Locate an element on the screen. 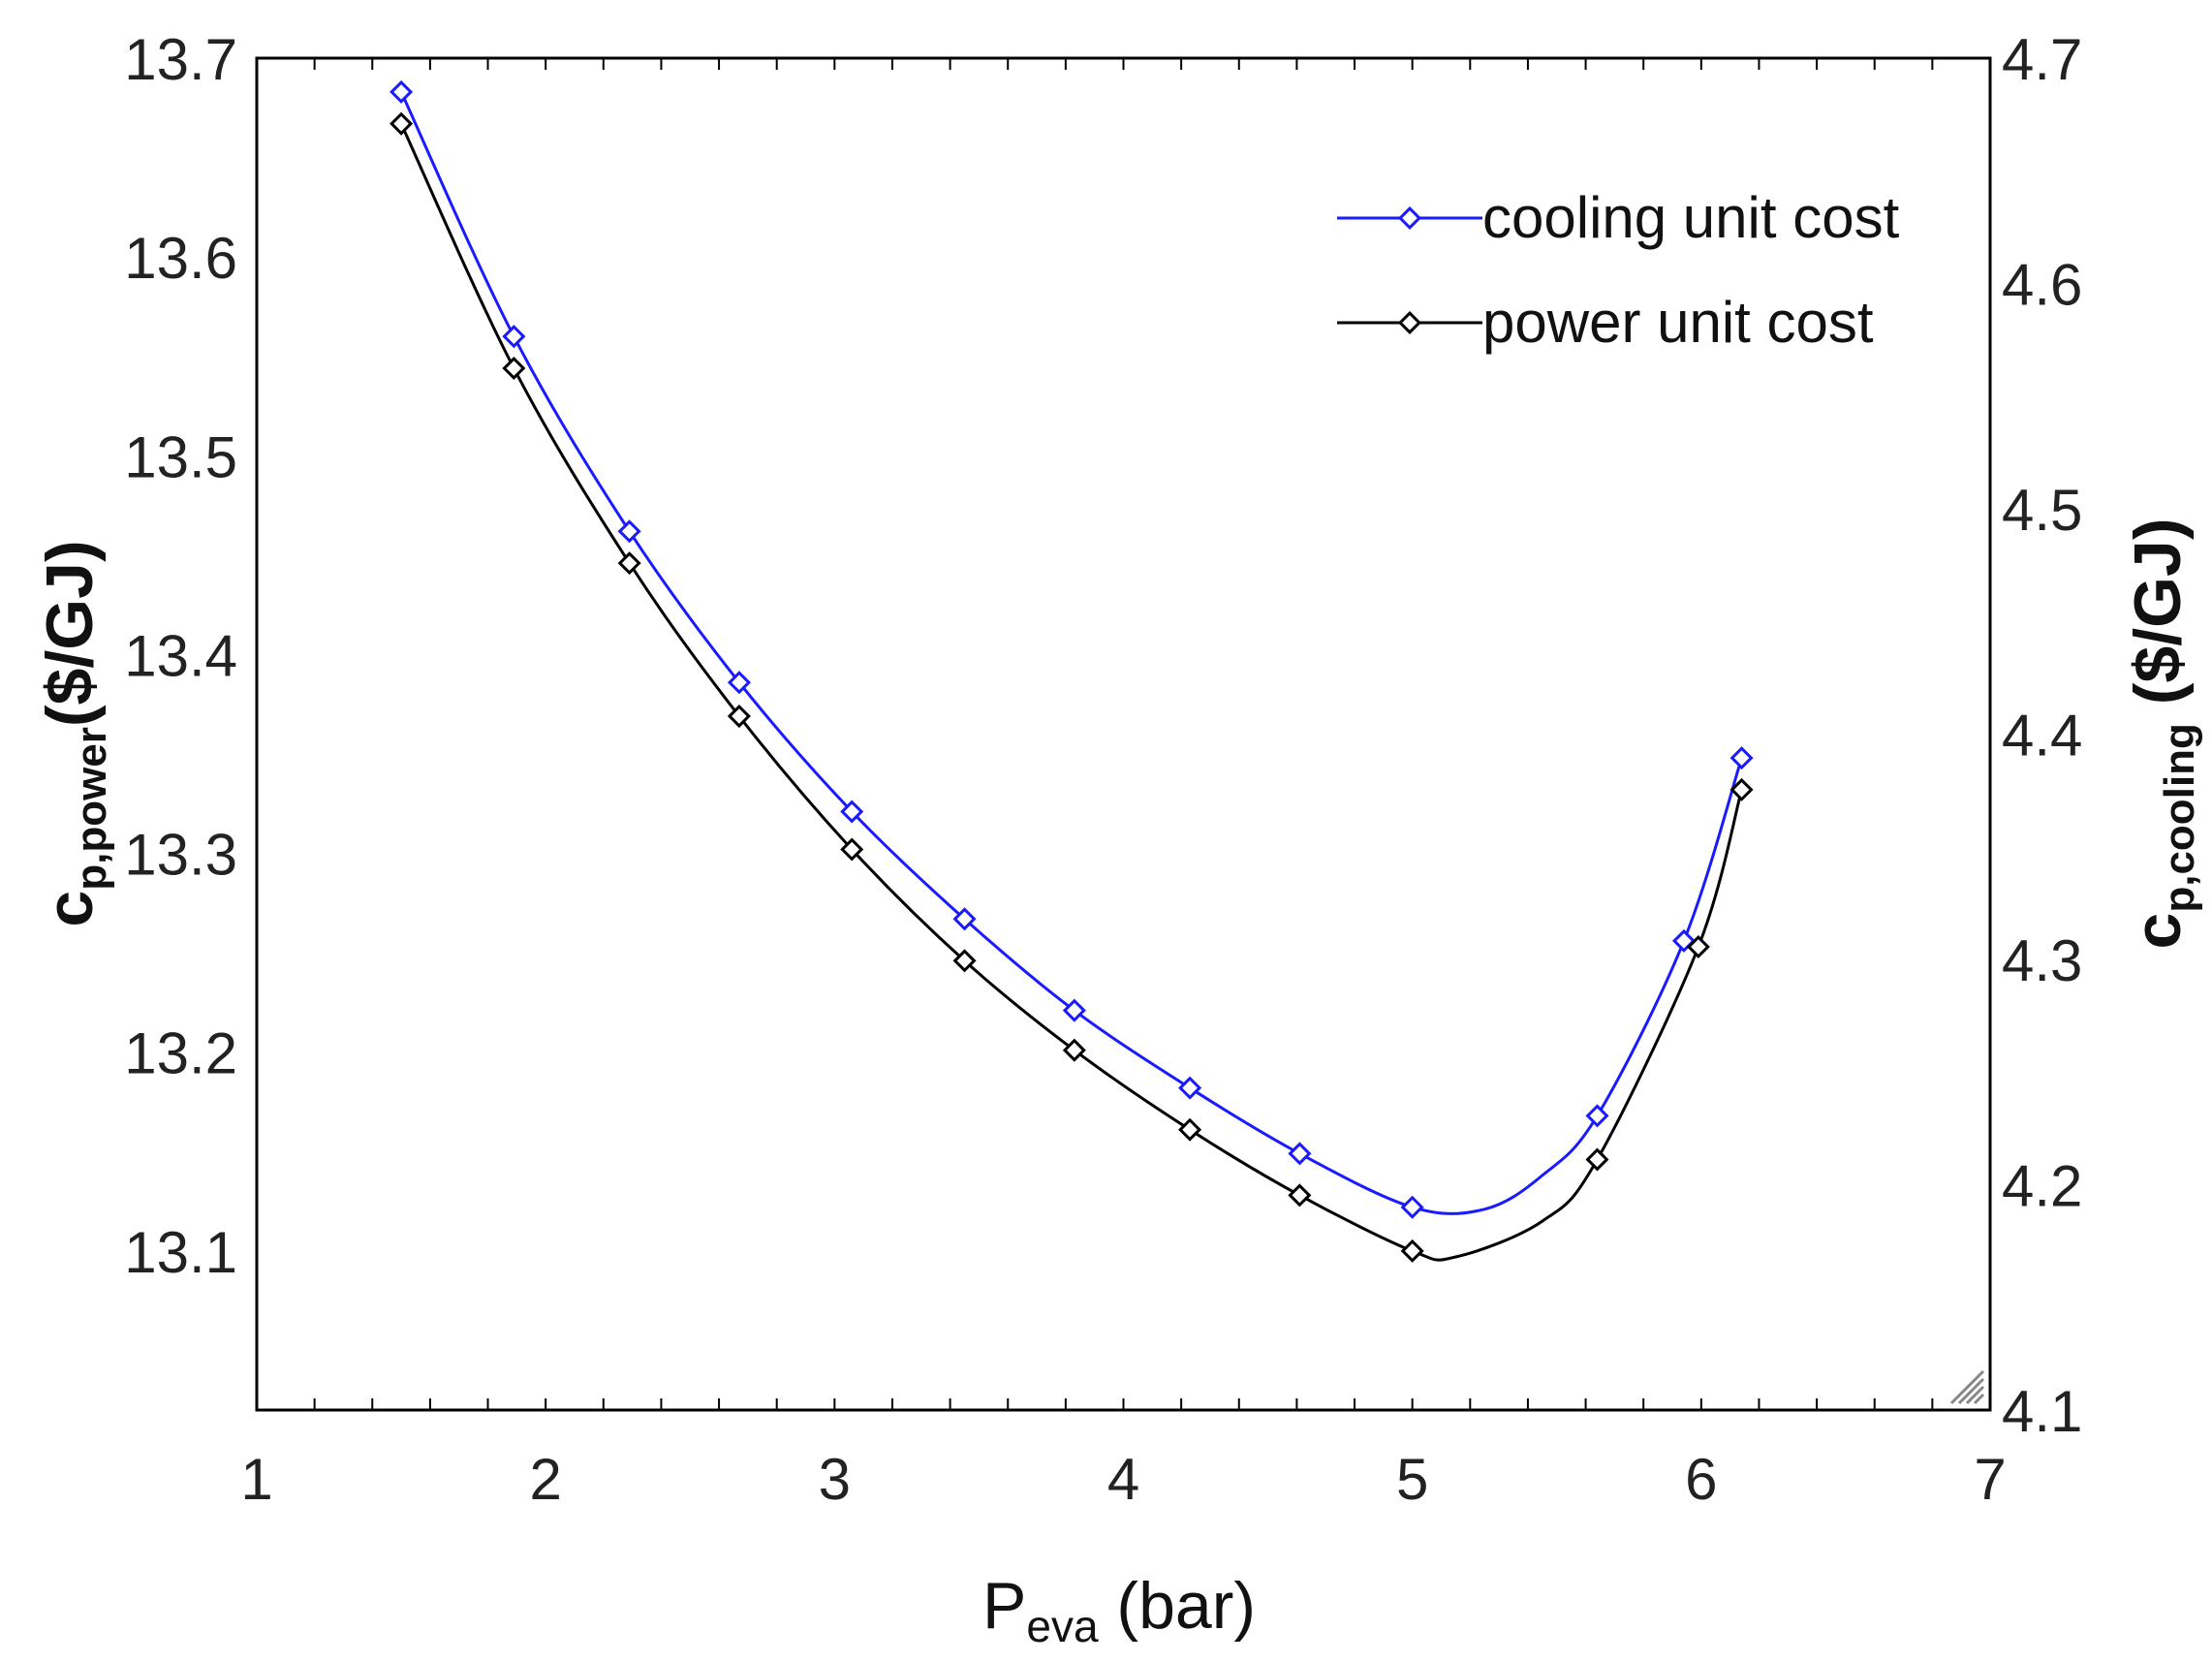 Image resolution: width=2212 pixels, height=1662 pixels. legend-marker-cooling is located at coordinates (1409, 218).